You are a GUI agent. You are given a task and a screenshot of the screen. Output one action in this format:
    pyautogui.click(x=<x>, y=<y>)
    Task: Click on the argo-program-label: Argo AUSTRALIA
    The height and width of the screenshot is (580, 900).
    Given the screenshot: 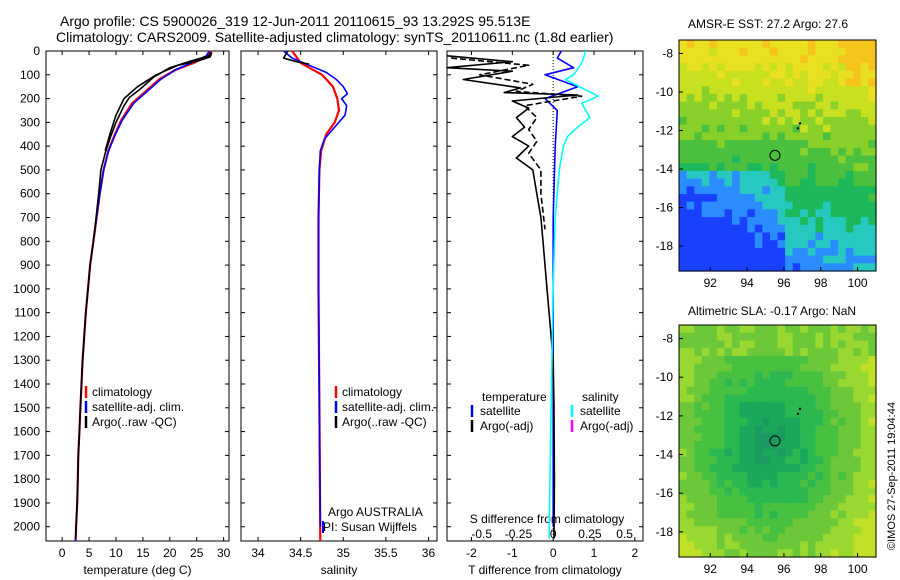 What is the action you would take?
    pyautogui.click(x=375, y=512)
    